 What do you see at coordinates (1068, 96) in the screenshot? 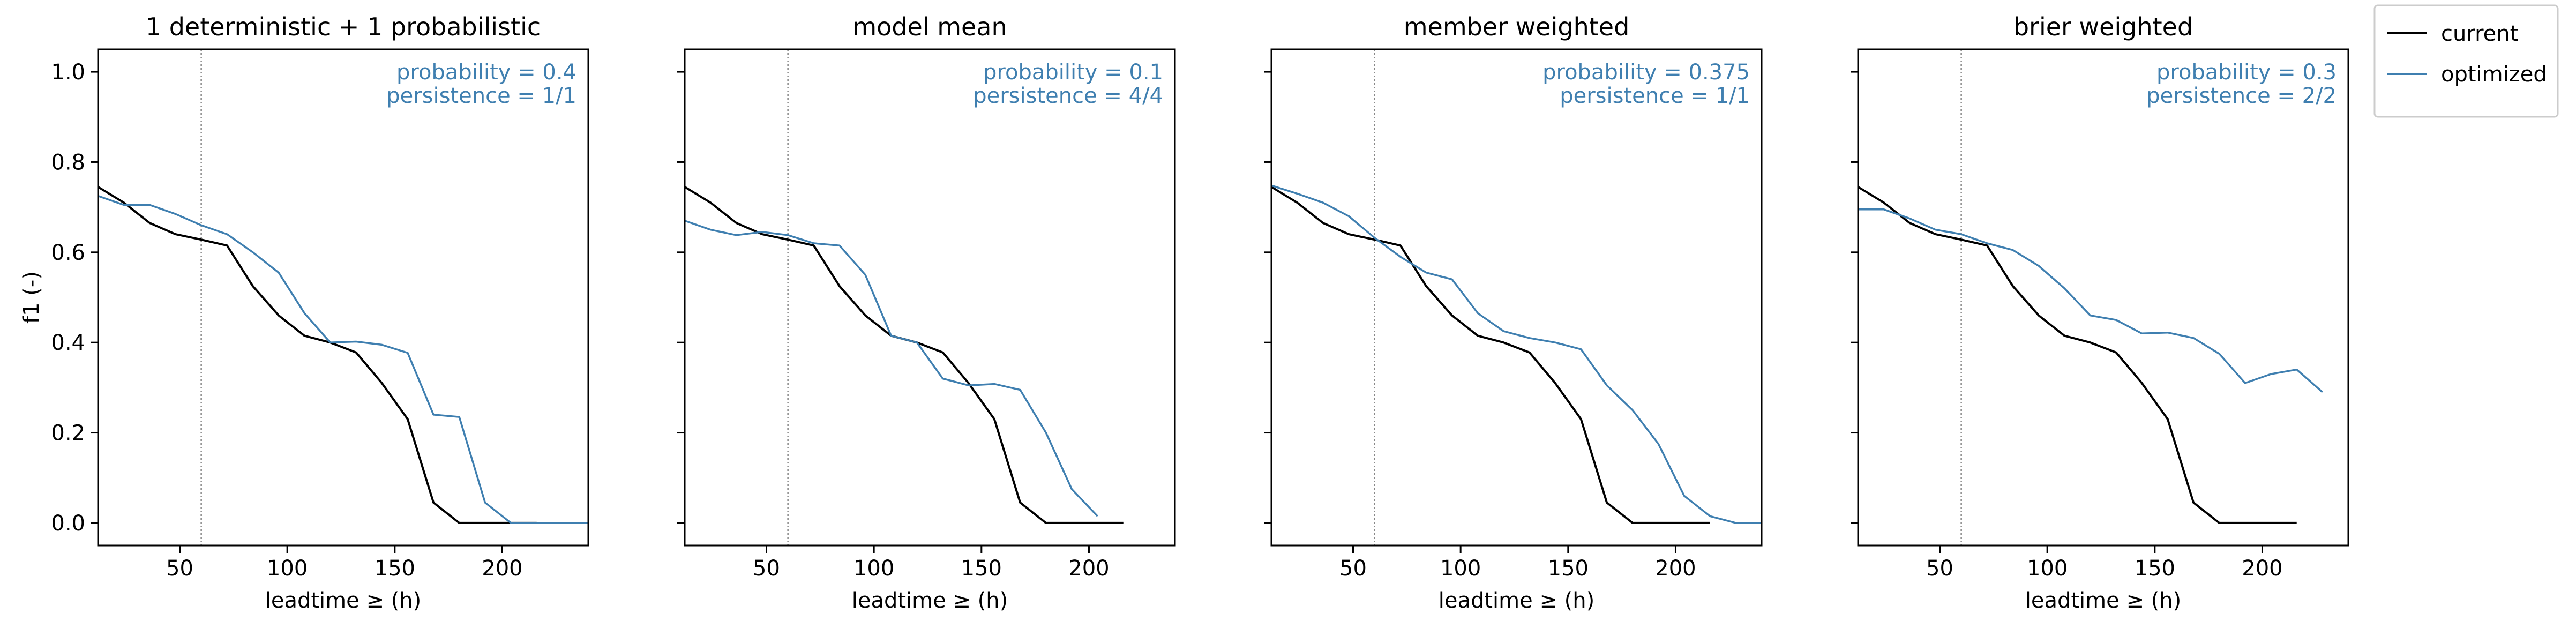
I see `annotation-persistence: persistence = 4/4` at bounding box center [1068, 96].